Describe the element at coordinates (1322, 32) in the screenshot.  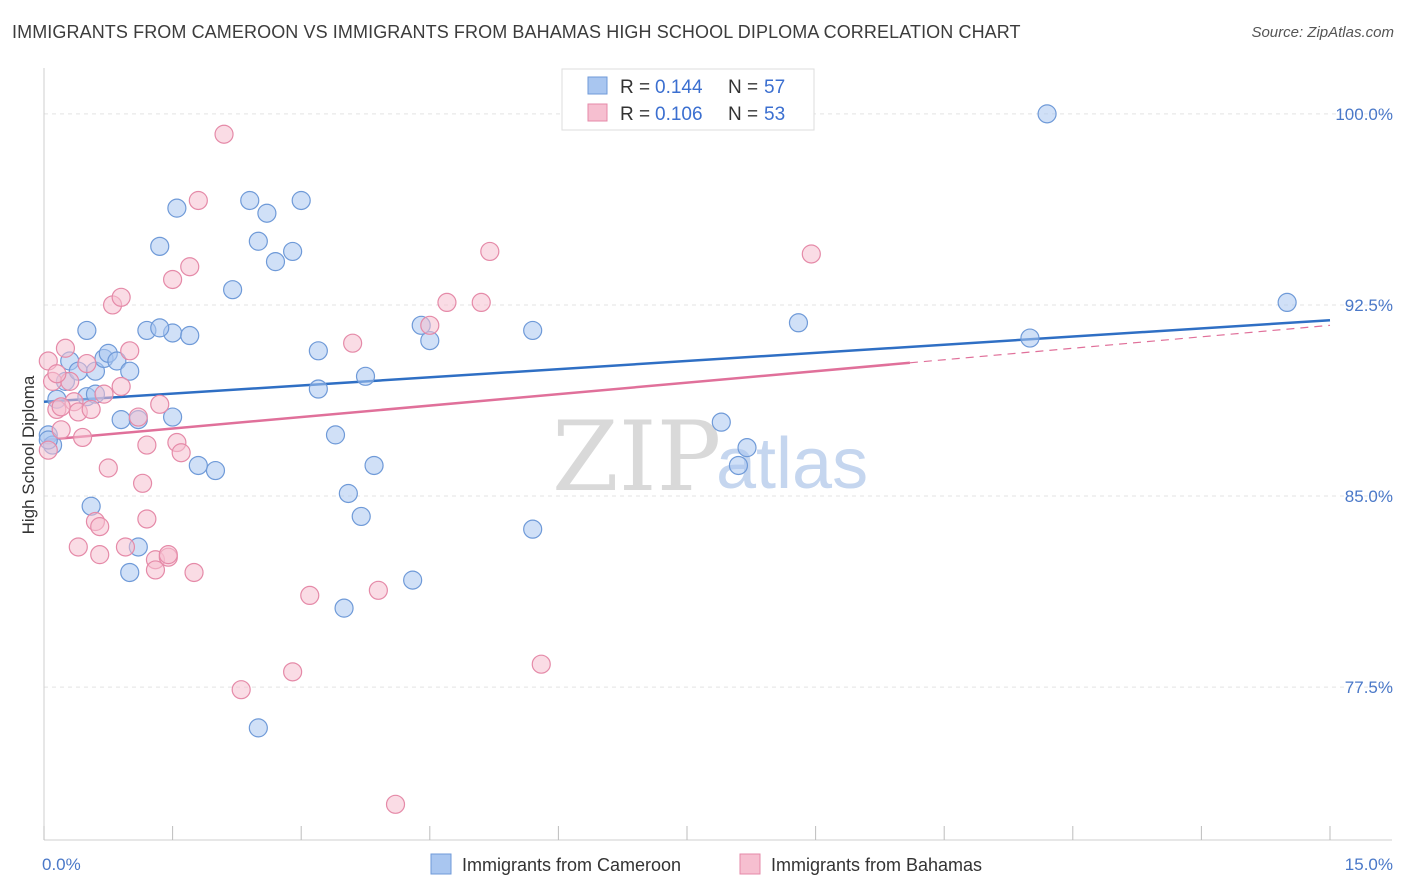
I see `source-label: Source: ZipAtlas.com` at that location.